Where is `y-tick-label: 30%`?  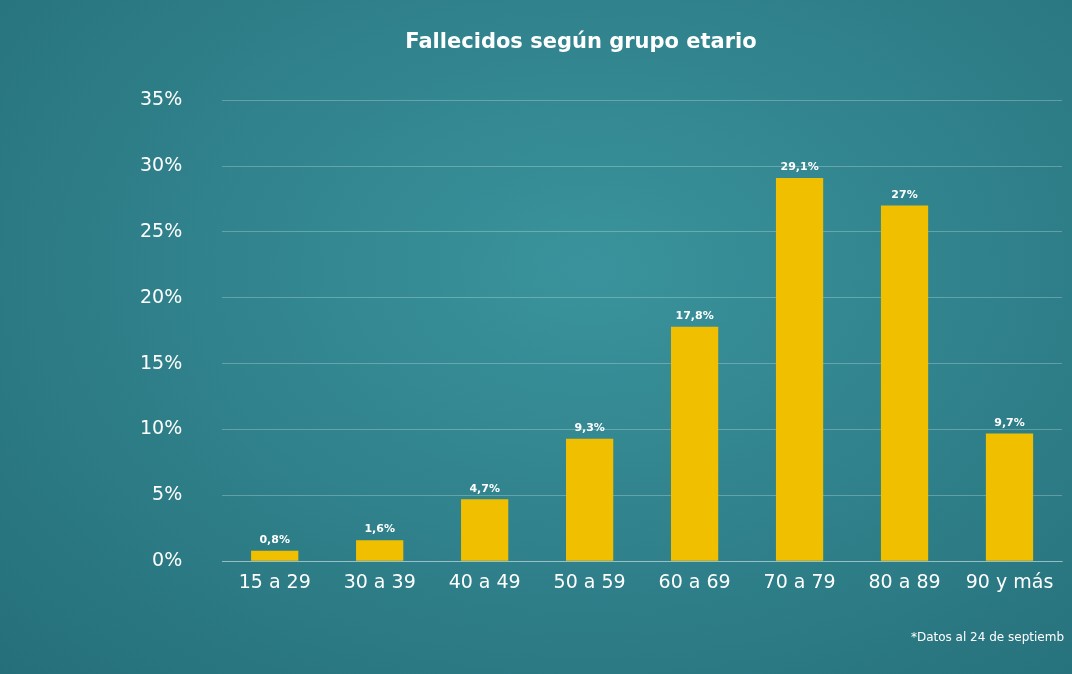
y-tick-label: 30% is located at coordinates (161, 163).